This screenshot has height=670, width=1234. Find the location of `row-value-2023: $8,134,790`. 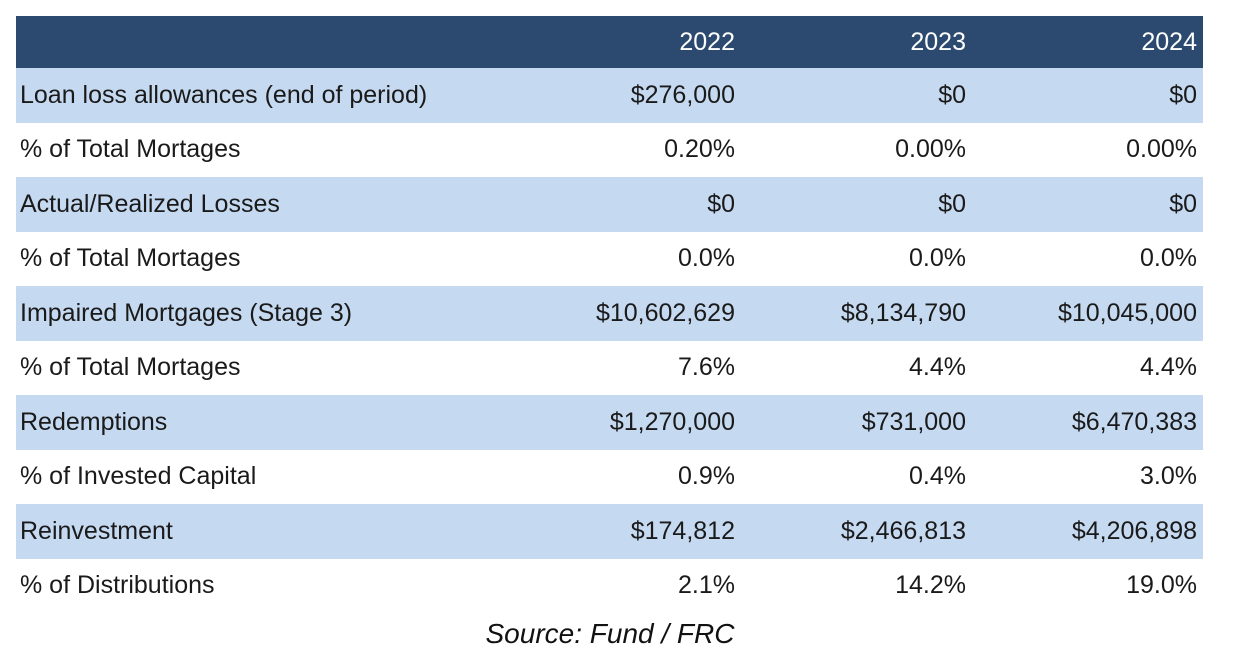

row-value-2023: $8,134,790 is located at coordinates (903, 312).